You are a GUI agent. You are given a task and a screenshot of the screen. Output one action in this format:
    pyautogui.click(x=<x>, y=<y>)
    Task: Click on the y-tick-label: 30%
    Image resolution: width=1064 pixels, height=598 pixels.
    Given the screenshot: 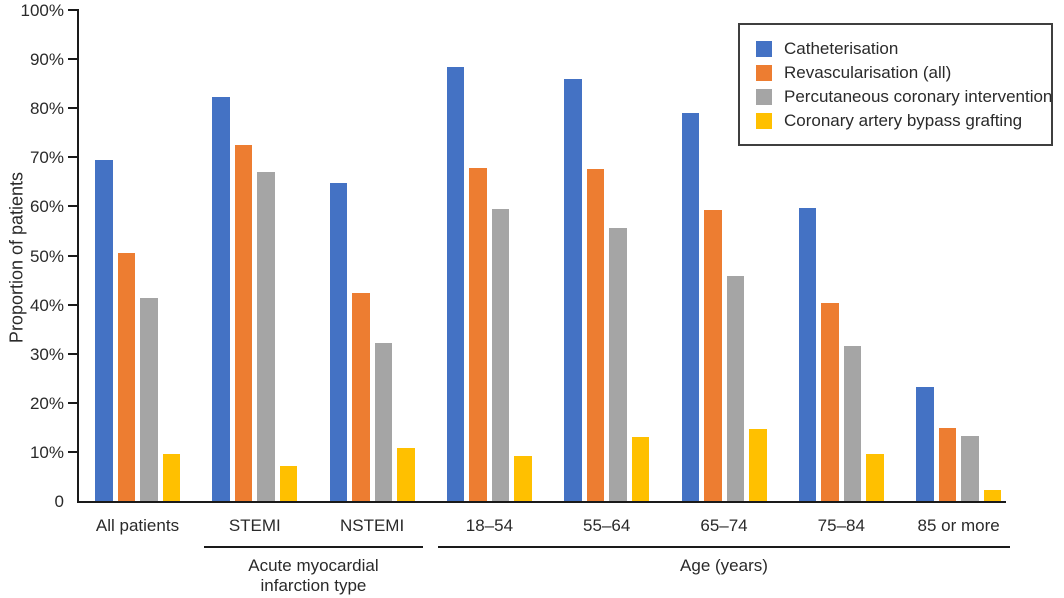 What is the action you would take?
    pyautogui.click(x=46, y=354)
    